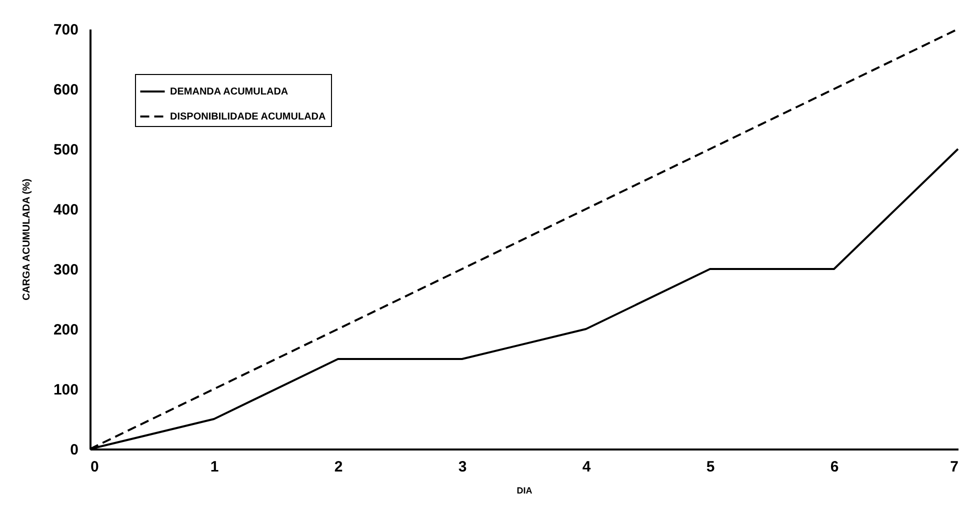 The width and height of the screenshot is (975, 517). Describe the element at coordinates (65, 330) in the screenshot. I see `y-tick-label: 200` at that location.